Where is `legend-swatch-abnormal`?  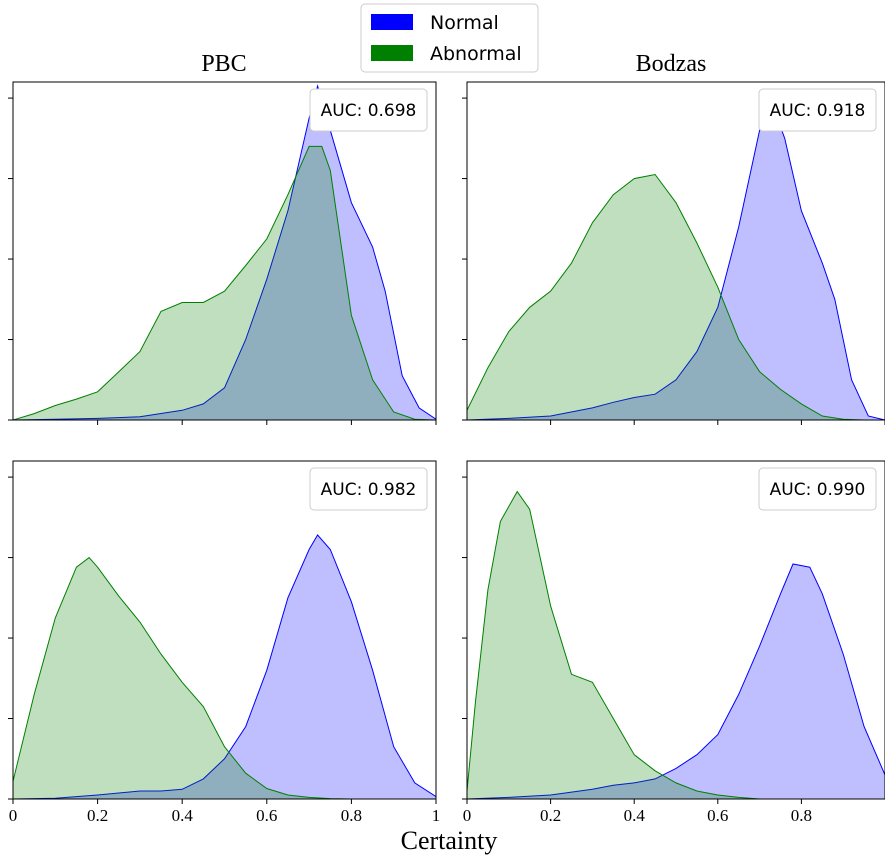
legend-swatch-abnormal is located at coordinates (392, 53).